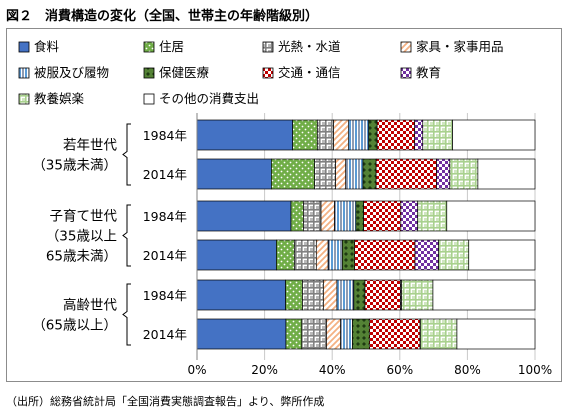  I want to click on legend-item-4-swatch, so click(24, 73).